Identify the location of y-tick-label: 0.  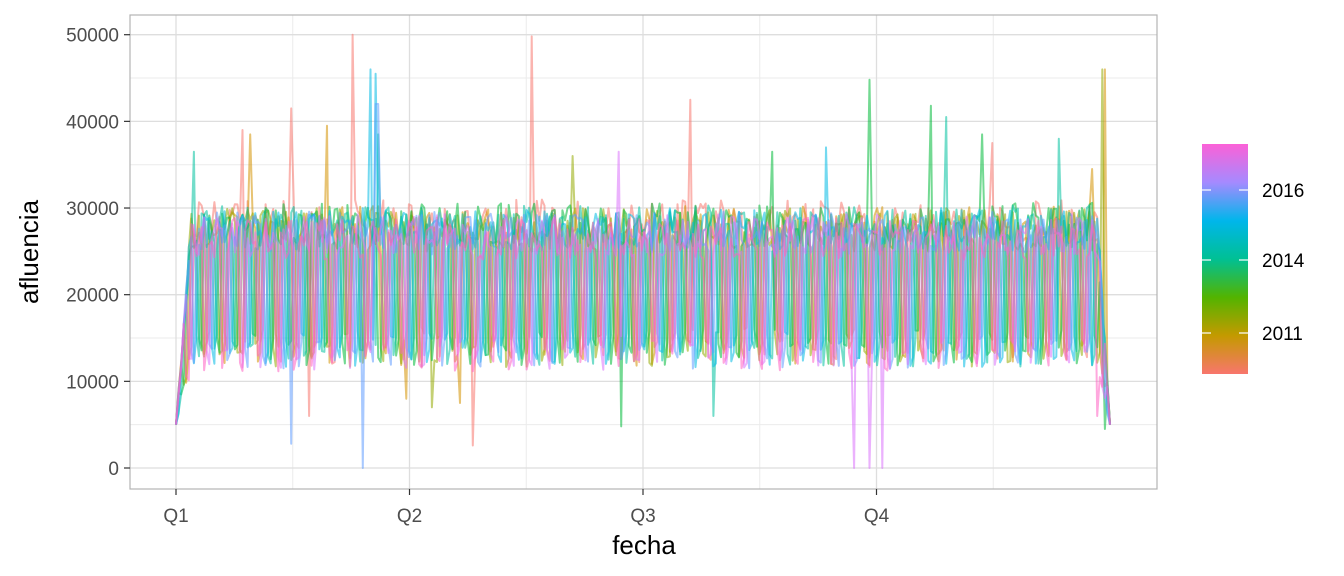
(113, 469).